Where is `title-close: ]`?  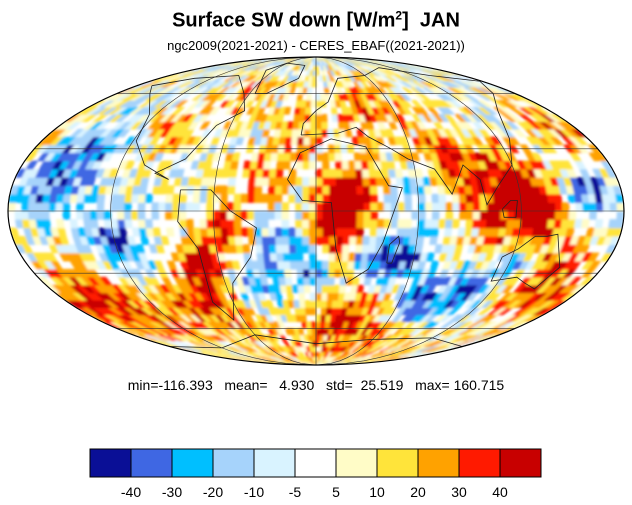 title-close: ] is located at coordinates (405, 20).